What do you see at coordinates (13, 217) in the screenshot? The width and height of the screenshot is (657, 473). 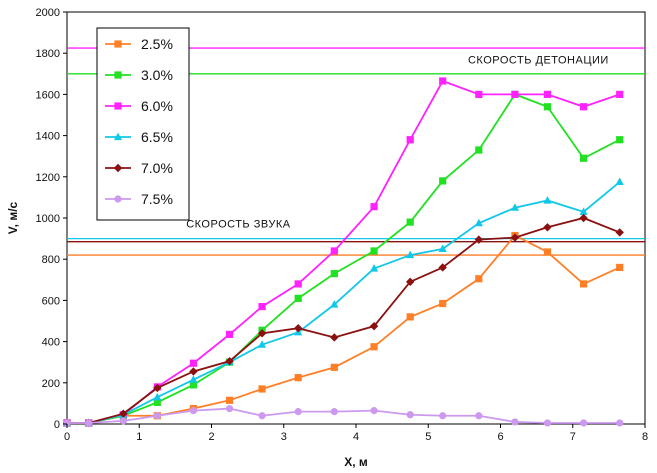 I see `y-axis-title: V, м/с` at bounding box center [13, 217].